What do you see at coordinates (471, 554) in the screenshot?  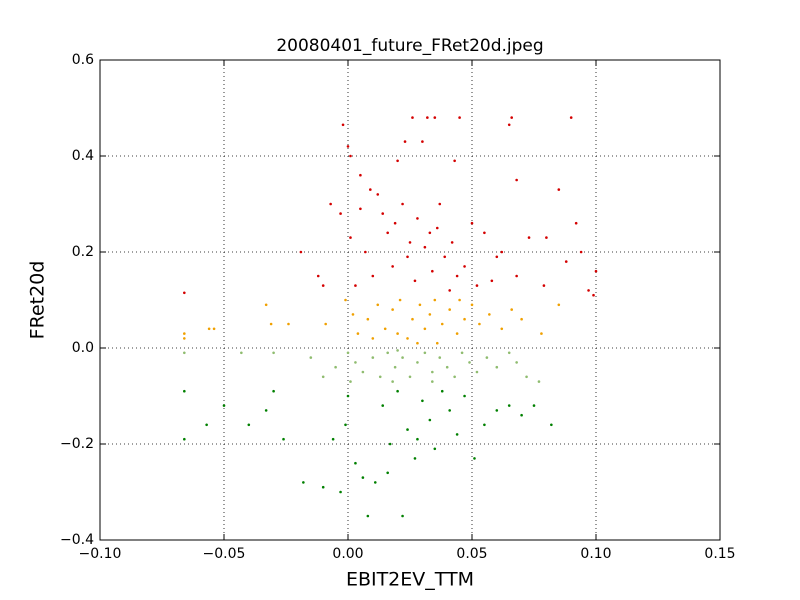 I see `x-tick-label: 0.05` at bounding box center [471, 554].